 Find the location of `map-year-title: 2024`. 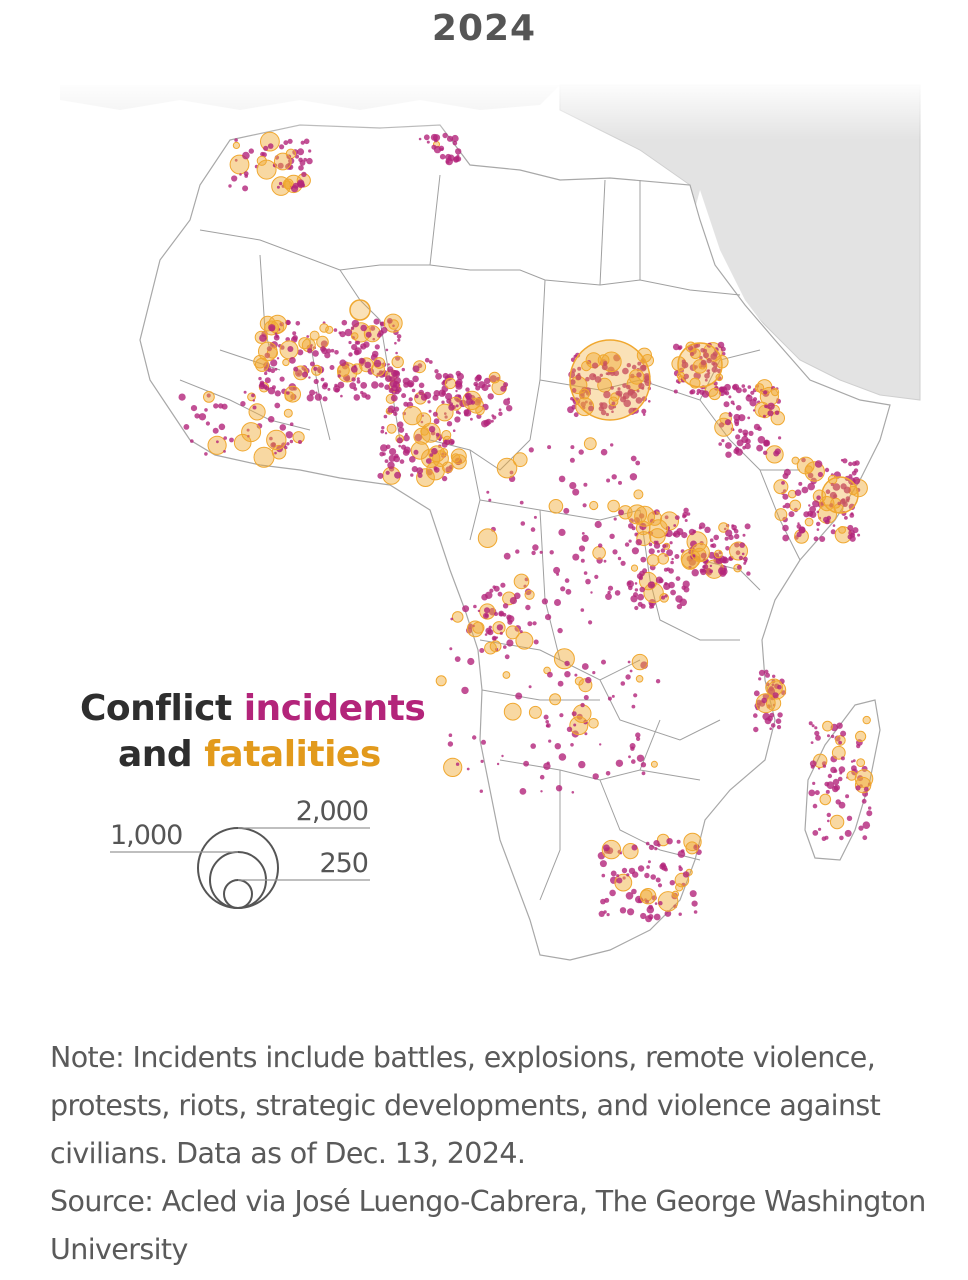

map-year-title: 2024 is located at coordinates (484, 28).